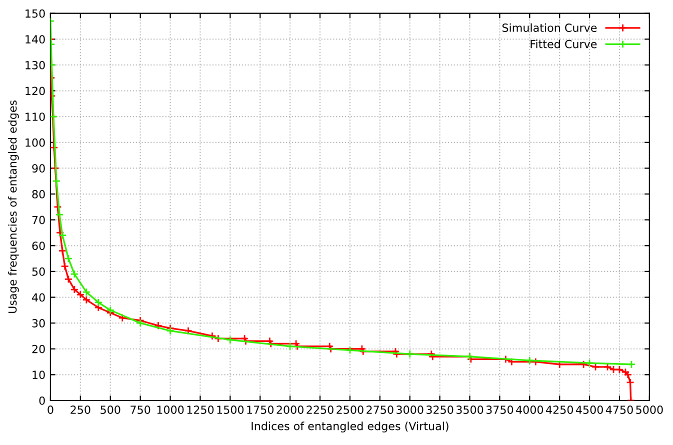 The width and height of the screenshot is (673, 445). What do you see at coordinates (320, 410) in the screenshot?
I see `x-tick-label: 2250` at bounding box center [320, 410].